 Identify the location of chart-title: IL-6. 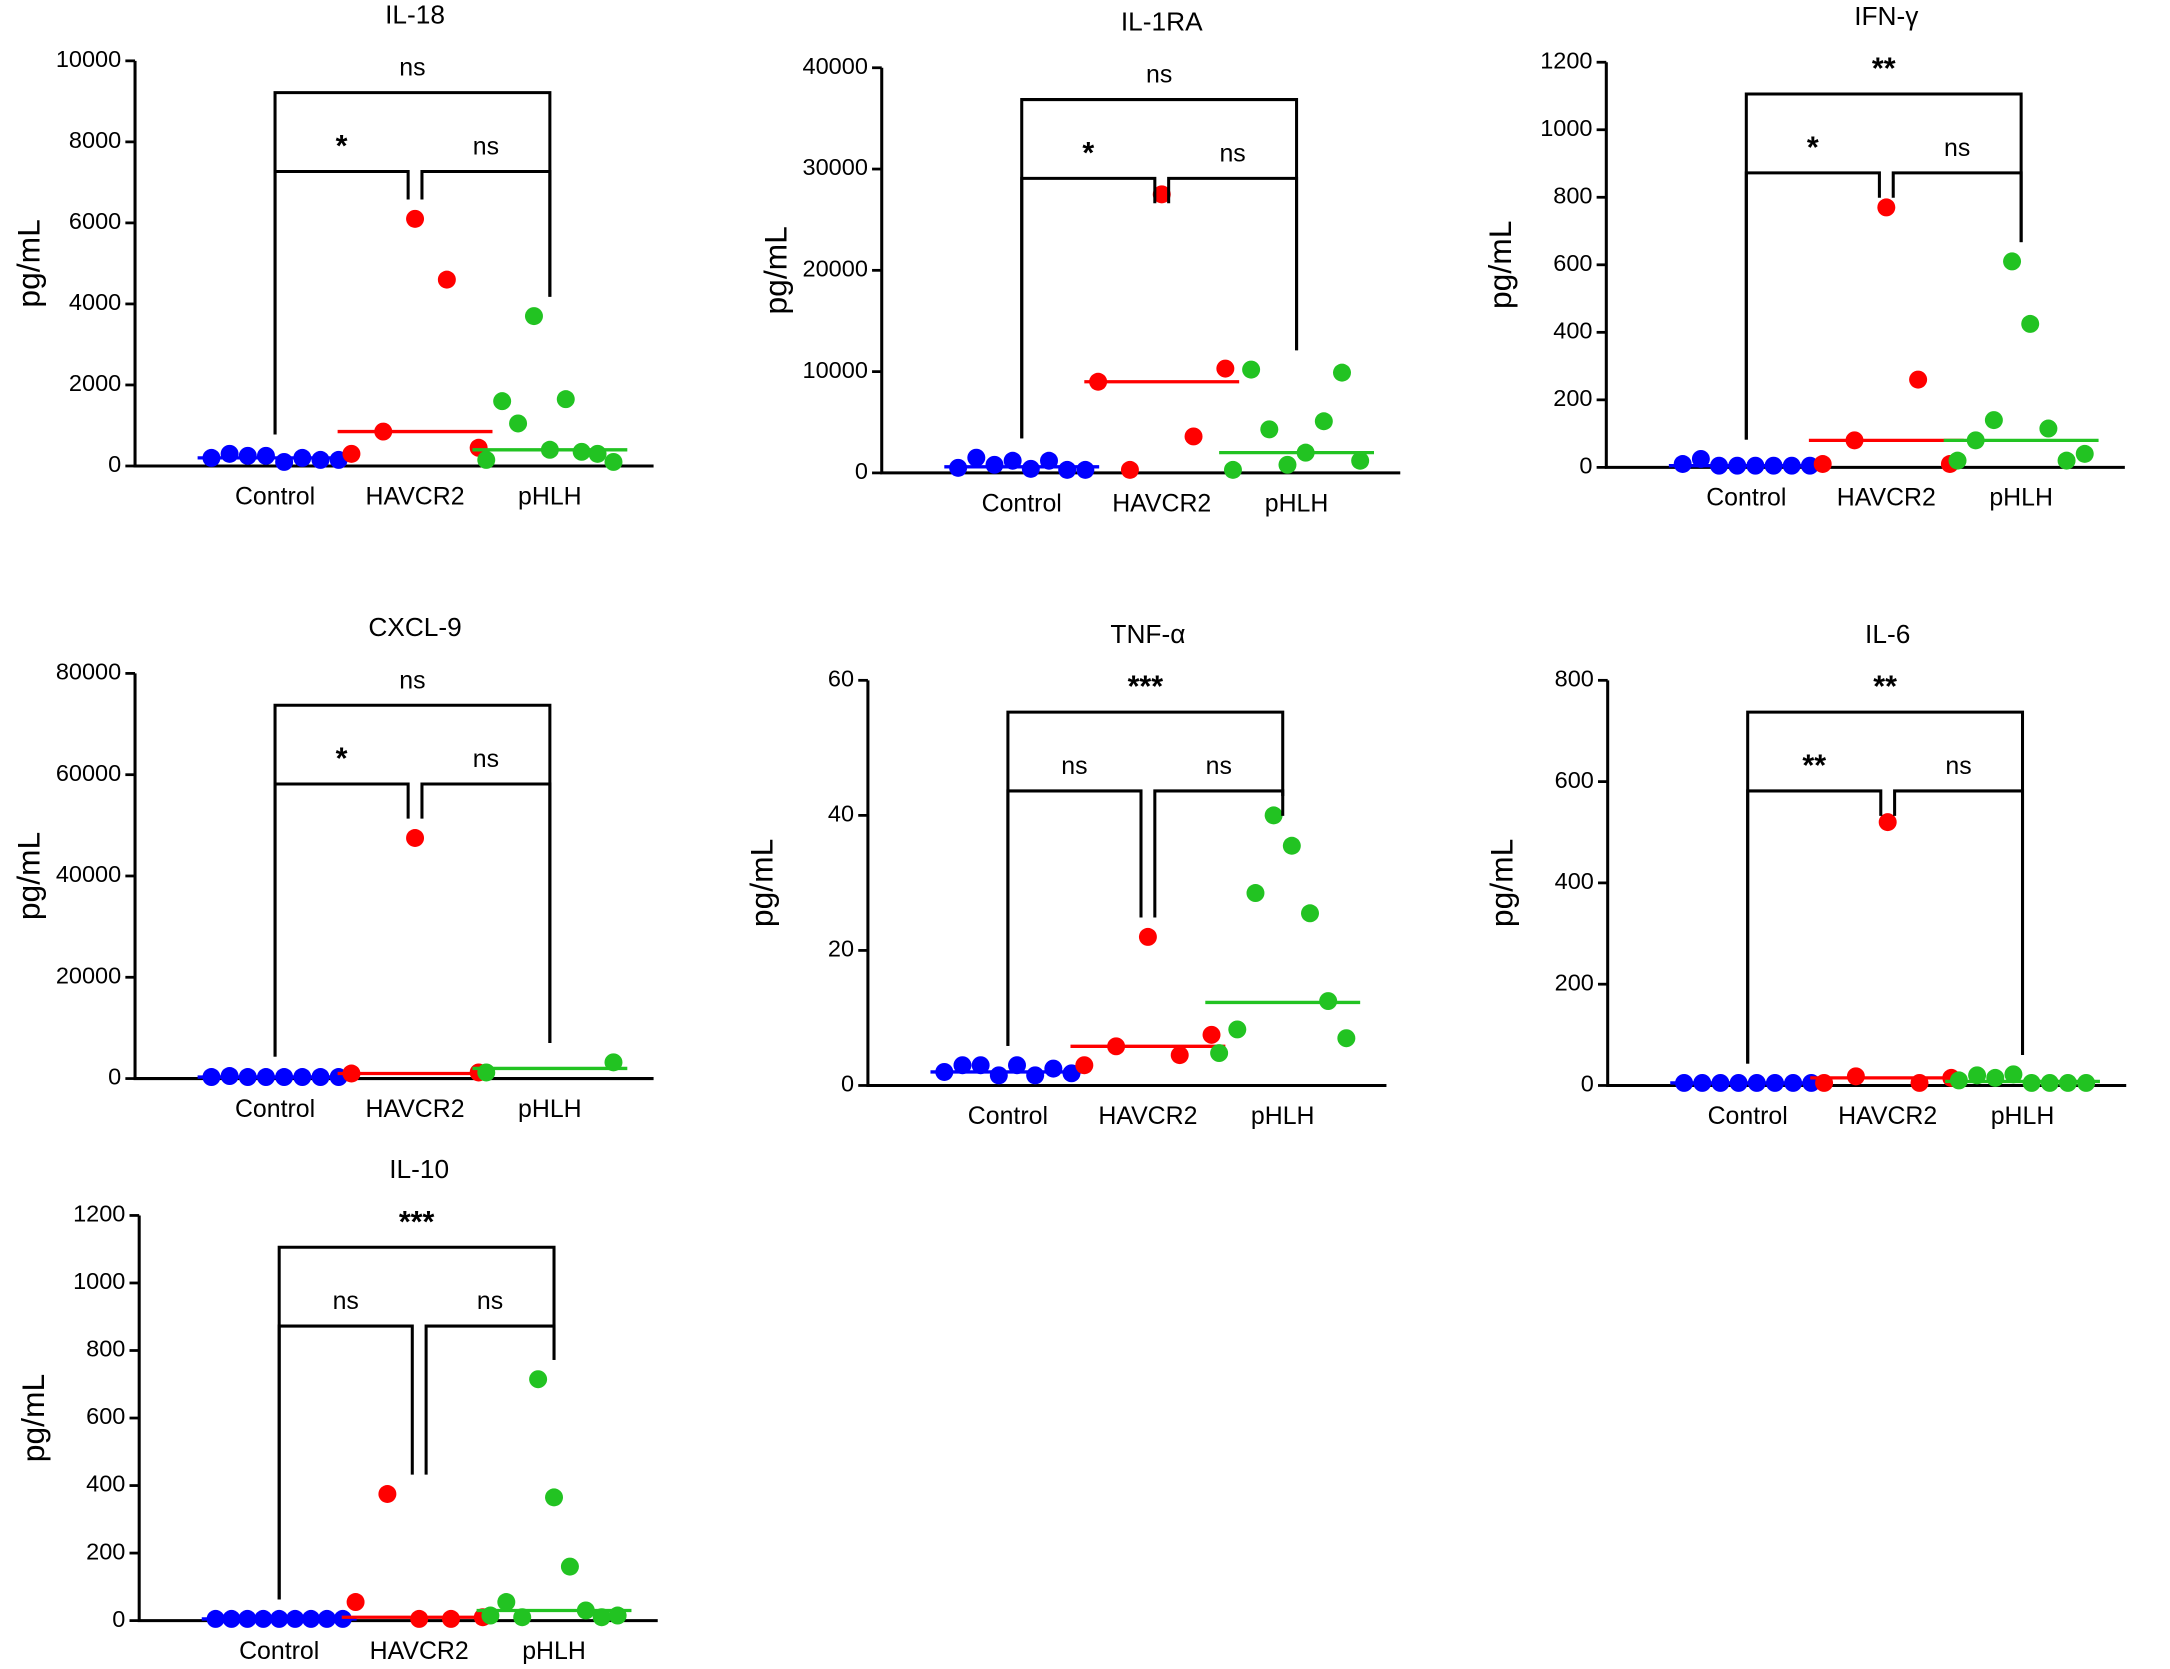
(1887, 634).